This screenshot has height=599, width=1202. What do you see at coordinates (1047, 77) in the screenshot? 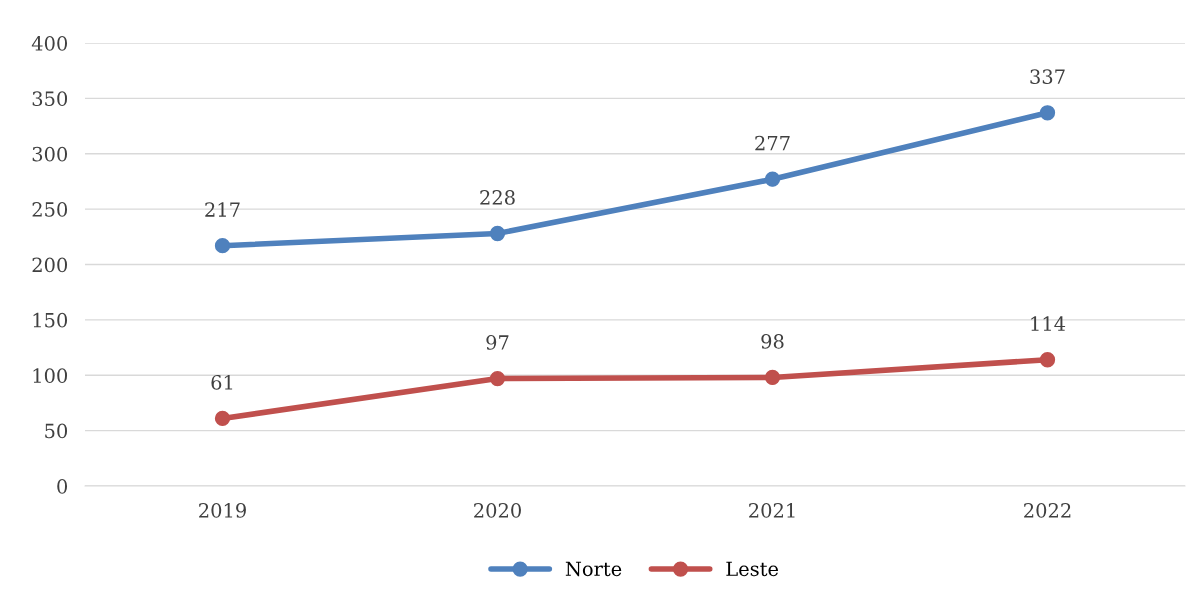
I see `data-label: 337` at bounding box center [1047, 77].